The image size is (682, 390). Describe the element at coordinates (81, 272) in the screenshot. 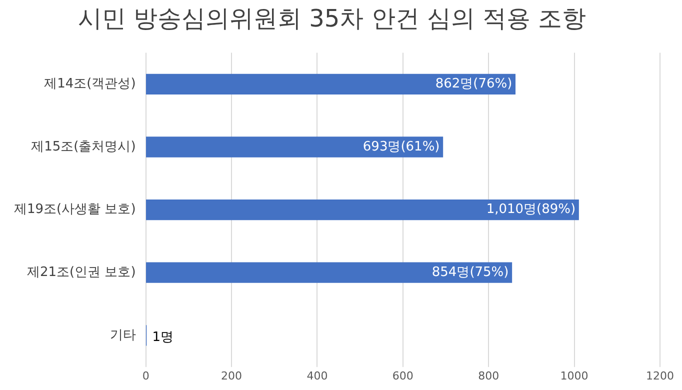

I see `y-tick-label: 제21조(인권 보호)` at that location.